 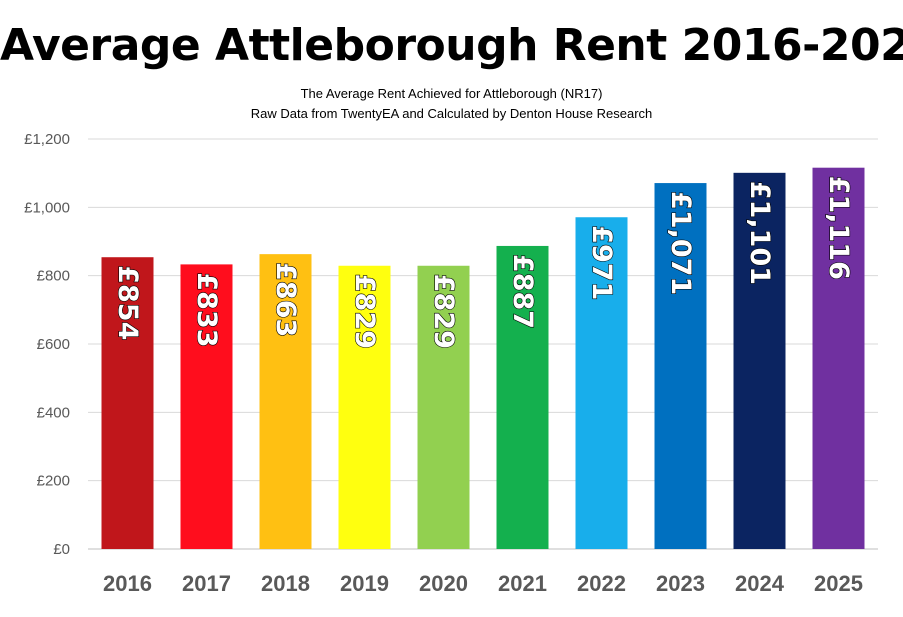 What do you see at coordinates (522, 291) in the screenshot?
I see `data-label: £887` at bounding box center [522, 291].